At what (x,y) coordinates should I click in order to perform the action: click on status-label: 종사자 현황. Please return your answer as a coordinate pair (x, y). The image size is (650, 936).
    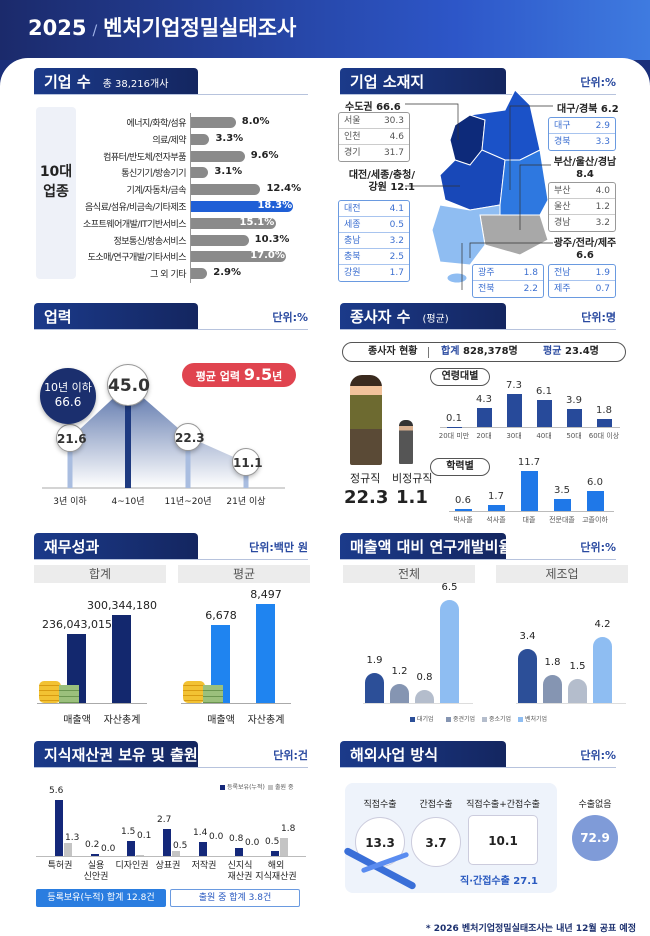
    Looking at the image, I should click on (393, 351).